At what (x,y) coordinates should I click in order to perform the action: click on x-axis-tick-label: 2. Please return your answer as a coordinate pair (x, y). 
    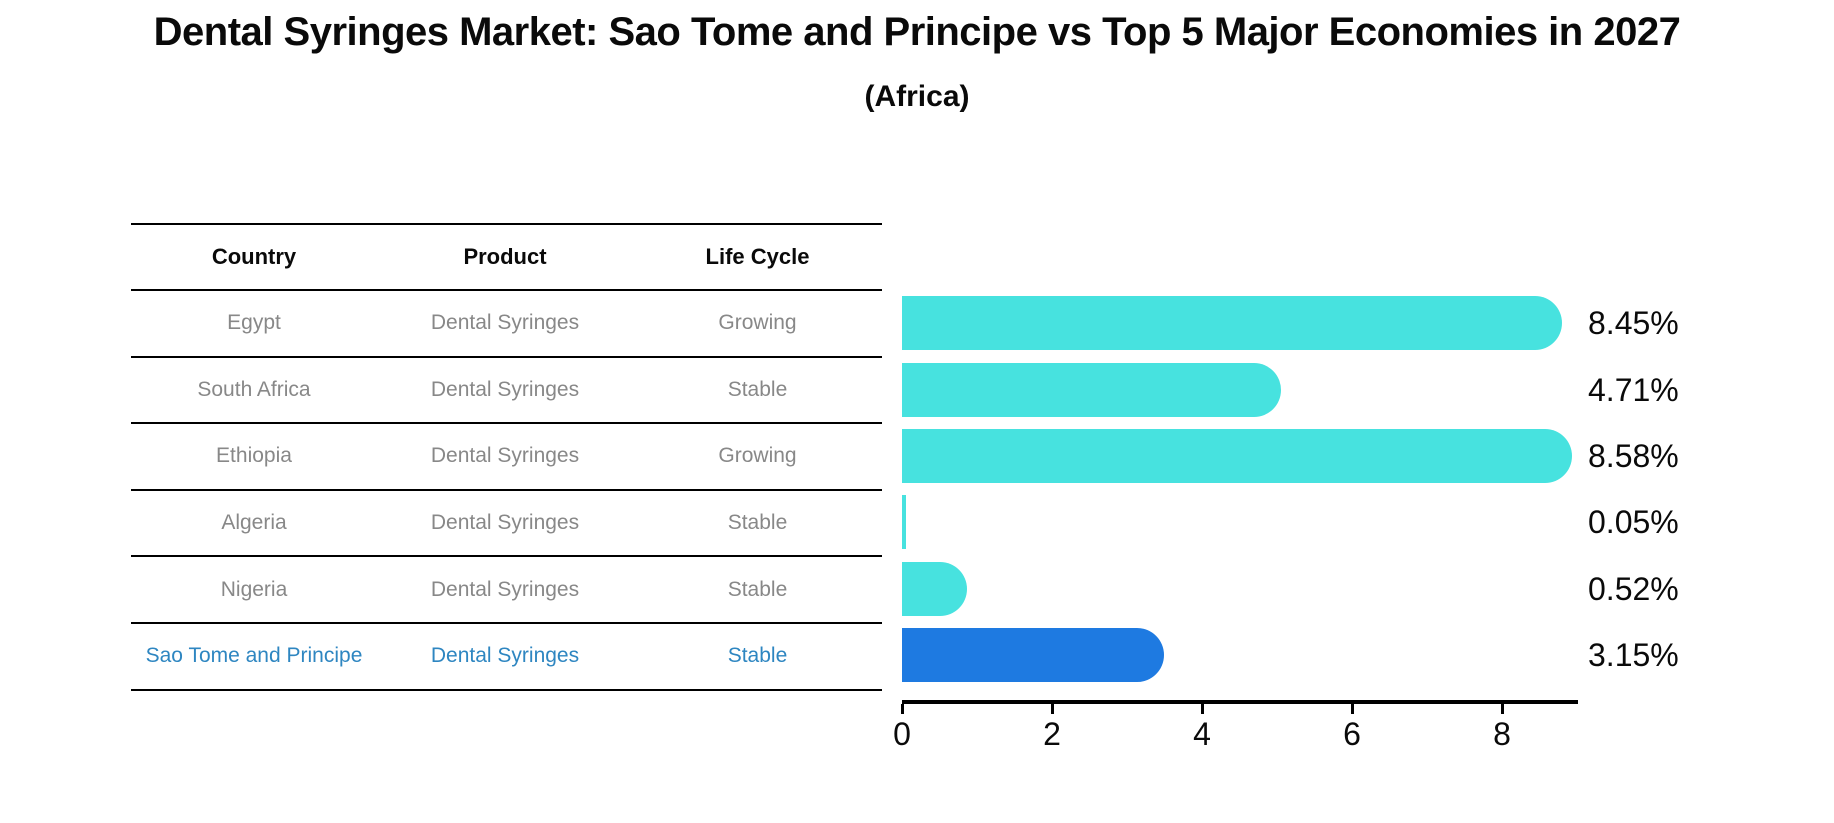
    Looking at the image, I should click on (1052, 734).